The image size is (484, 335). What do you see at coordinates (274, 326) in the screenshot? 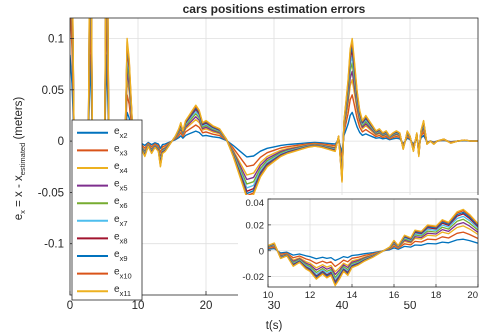
I see `x-axis-label: t(s)` at bounding box center [274, 326].